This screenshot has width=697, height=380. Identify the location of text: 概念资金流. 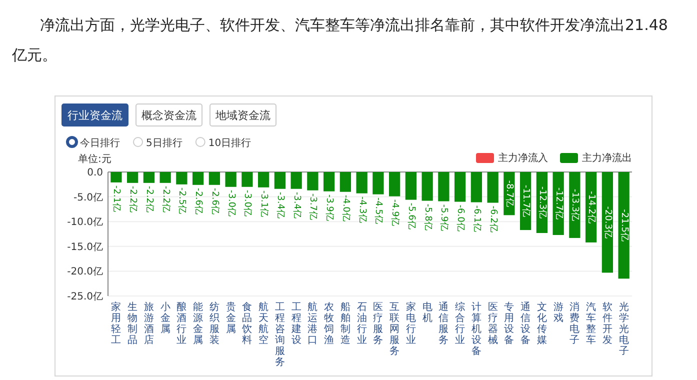
(169, 115).